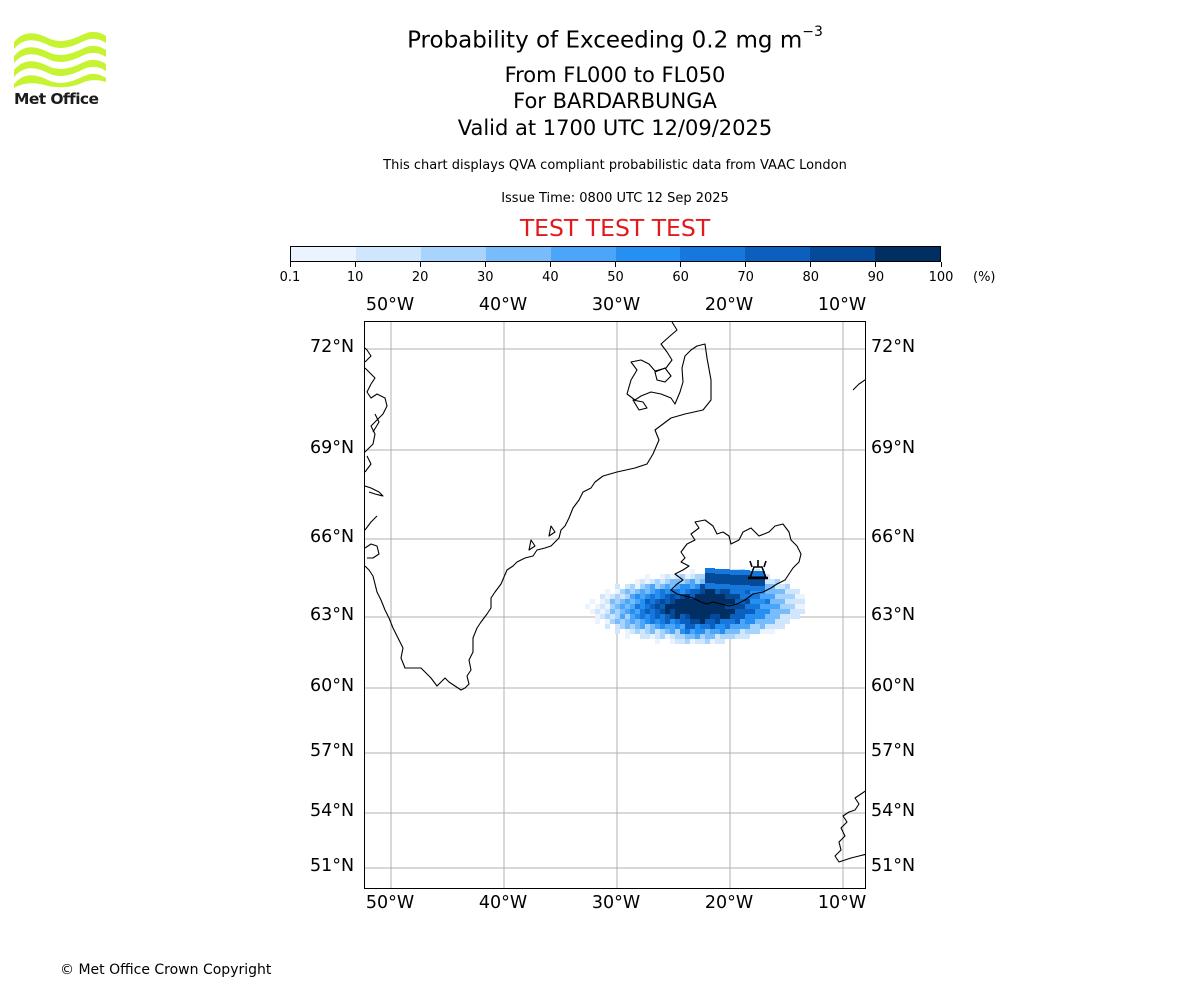 Image resolution: width=1200 pixels, height=1000 pixels. What do you see at coordinates (893, 811) in the screenshot?
I see `latitude-label-right: 54°N` at bounding box center [893, 811].